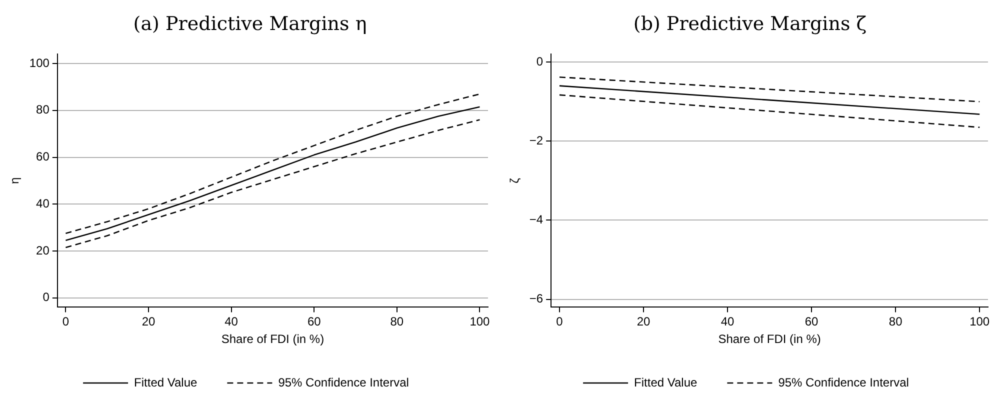  What do you see at coordinates (536, 299) in the screenshot?
I see `y-tick-label: −6` at bounding box center [536, 299].